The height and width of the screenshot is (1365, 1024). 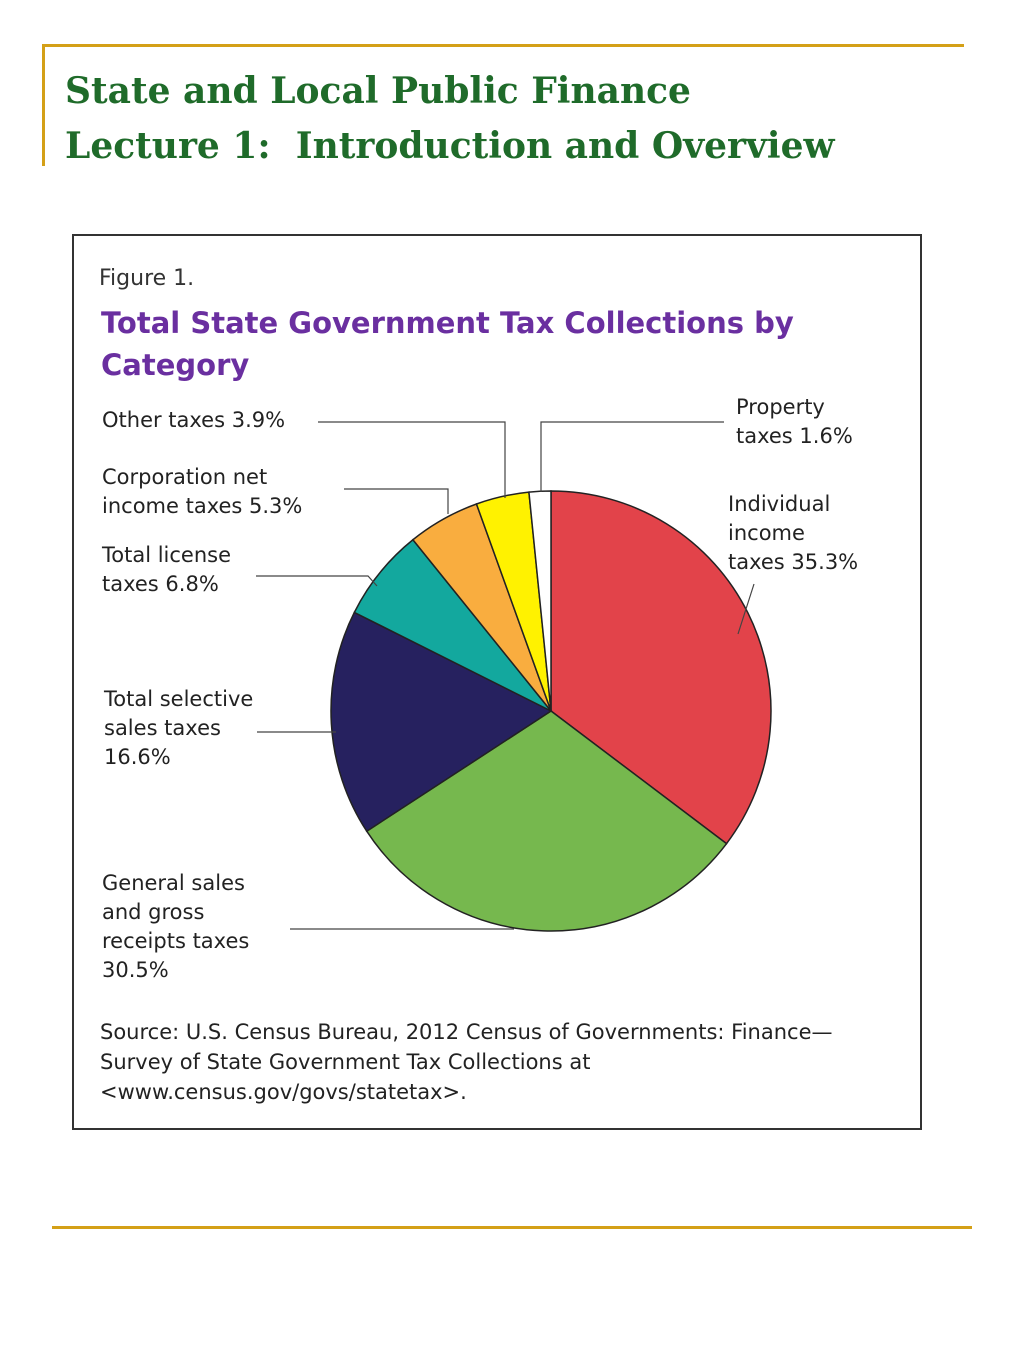 I want to click on slice-label-corporation-net-income-taxes: Corporation net income taxes 5.3%, so click(x=202, y=491).